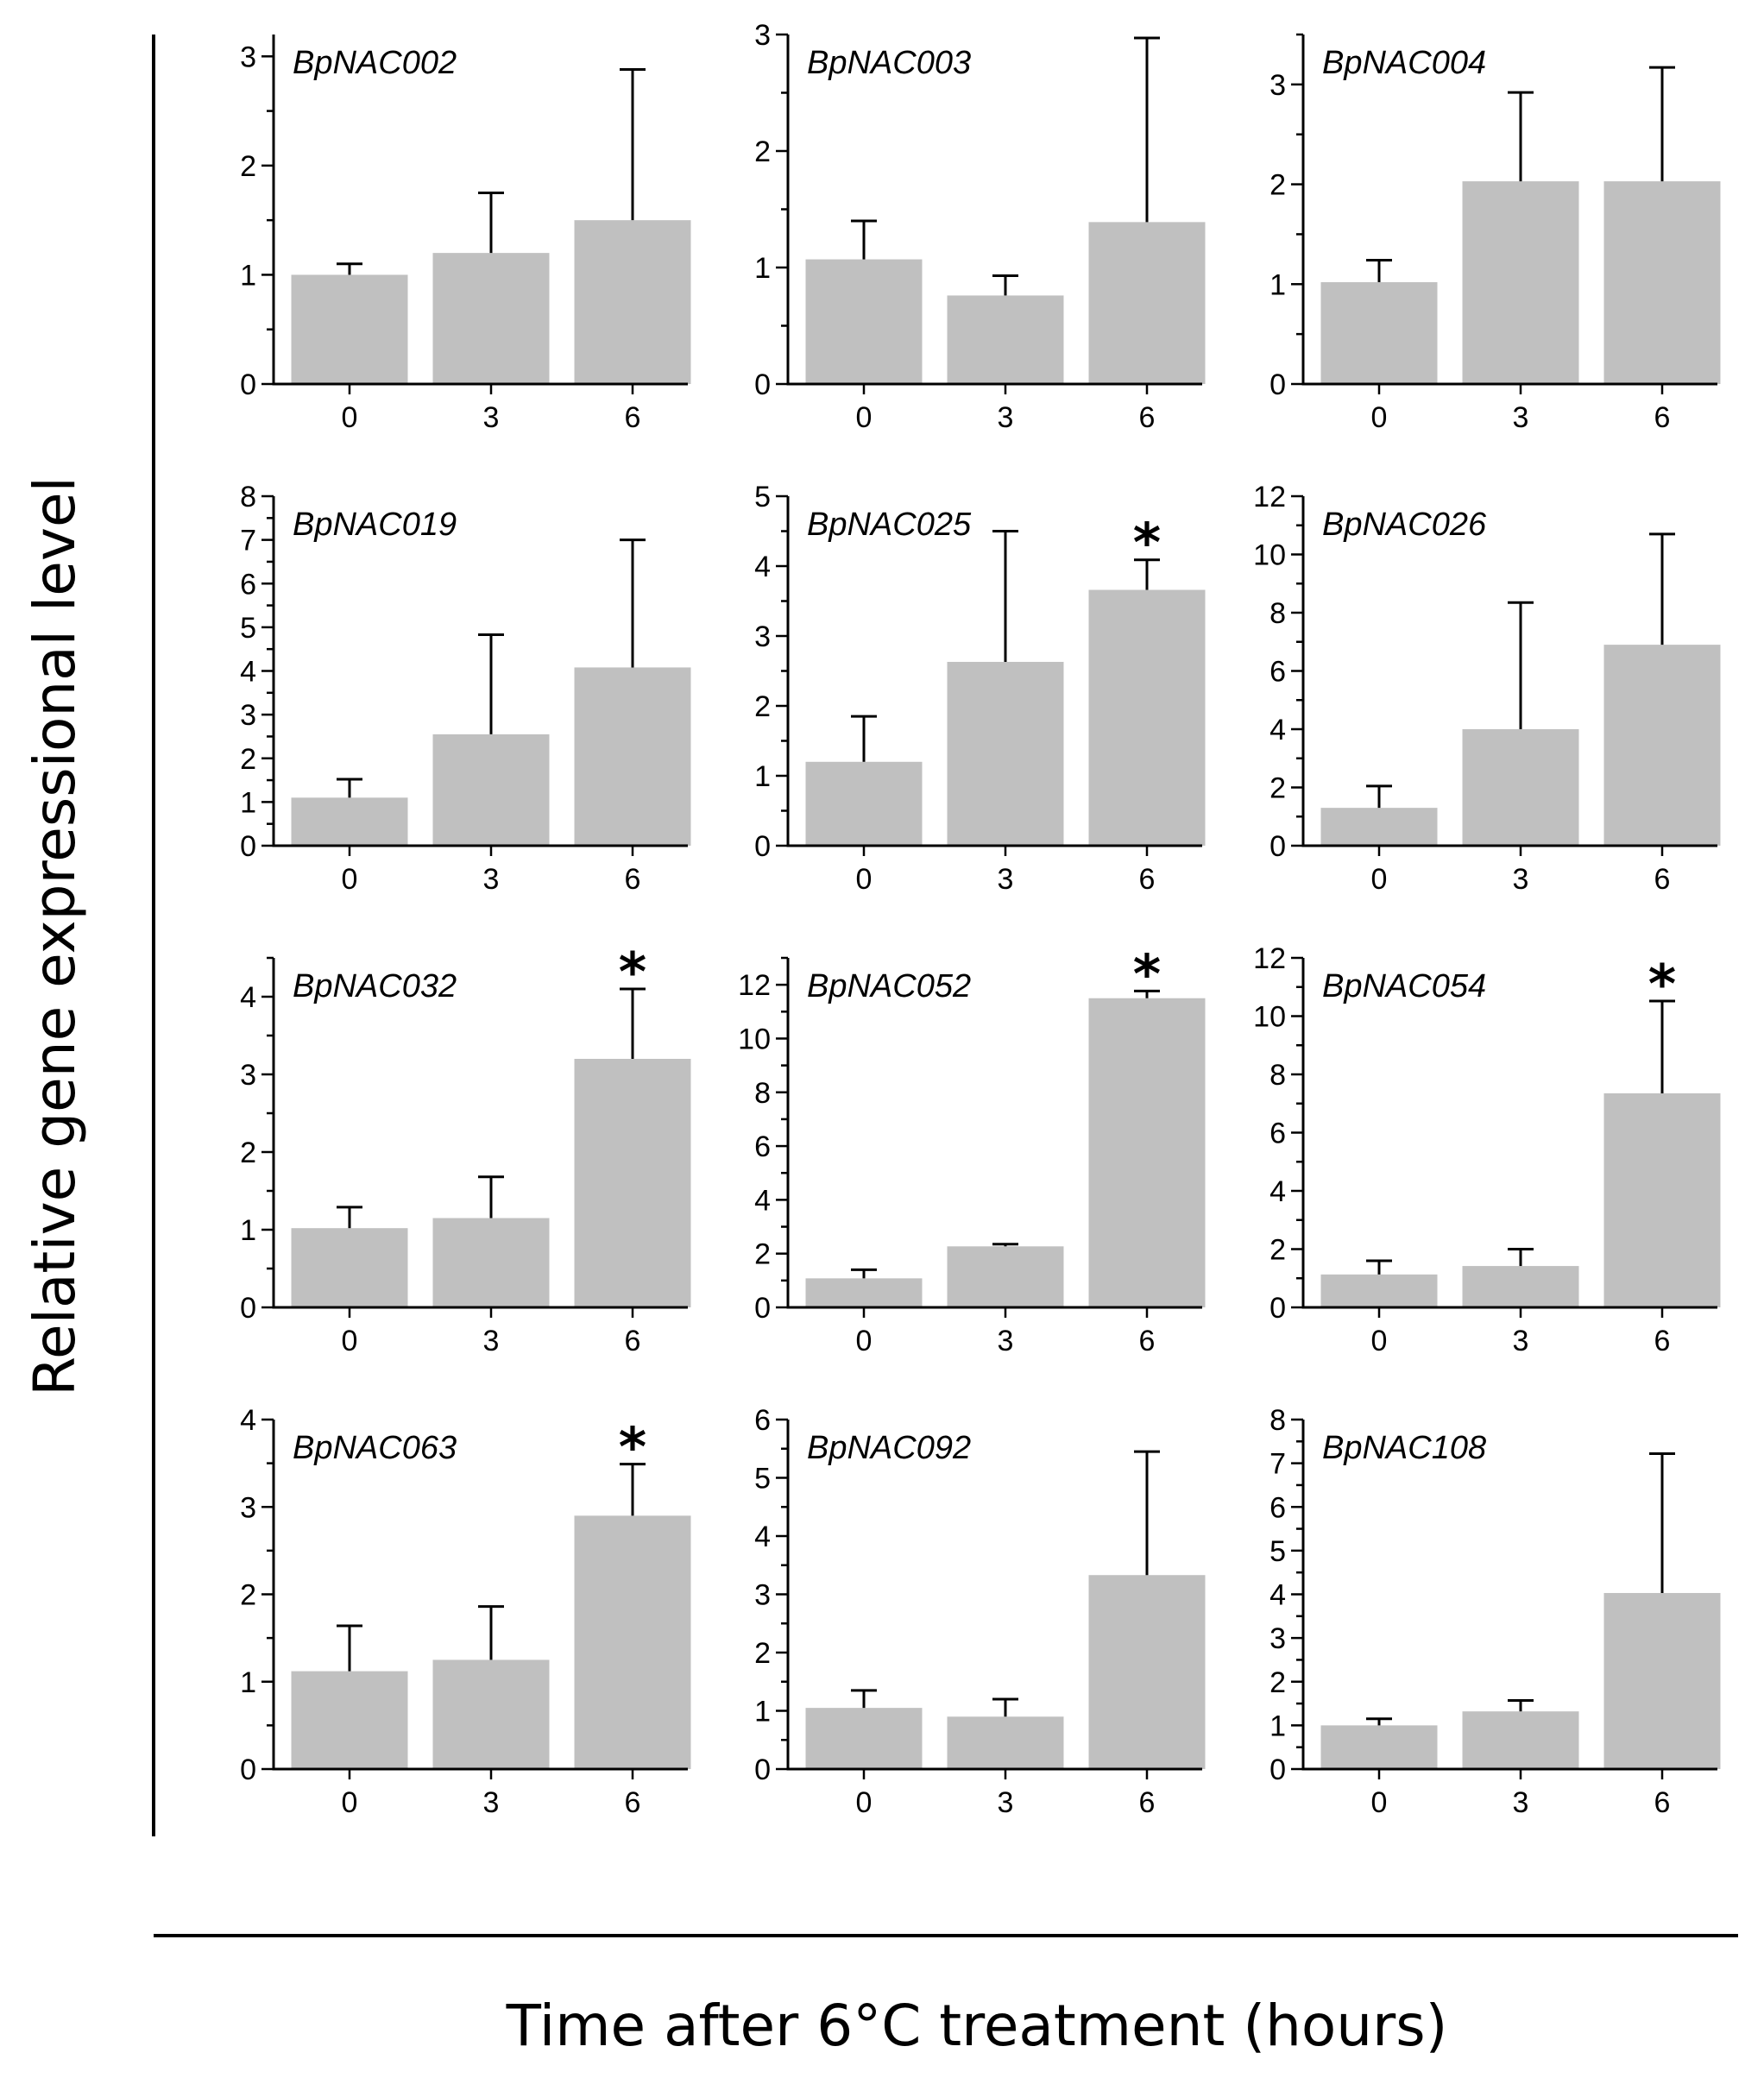 The image size is (1764, 2078). I want to click on y-tick-label-BpNAC032: 4, so click(248, 997).